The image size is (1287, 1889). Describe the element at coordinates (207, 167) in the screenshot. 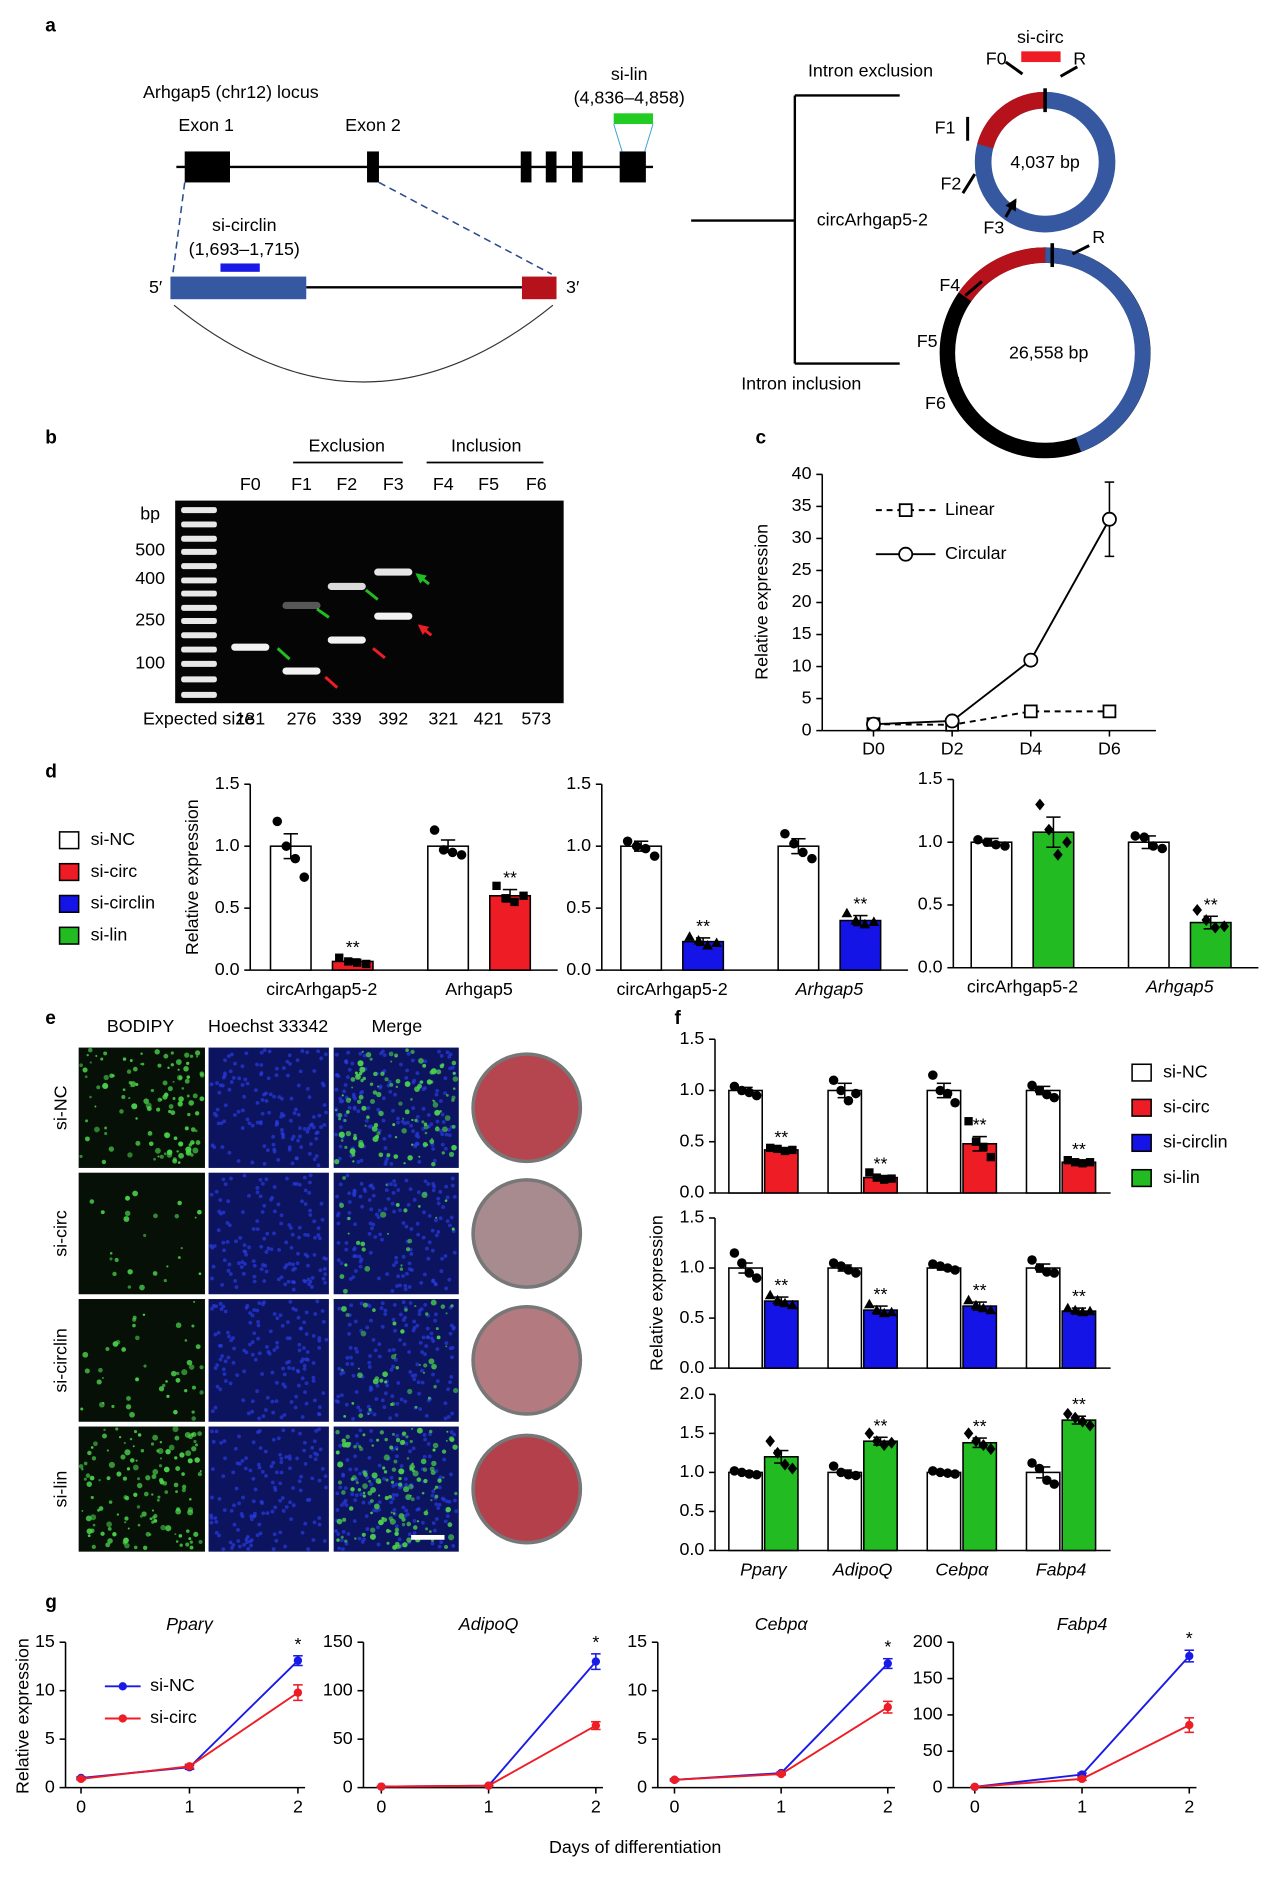

I see `exon` at that location.